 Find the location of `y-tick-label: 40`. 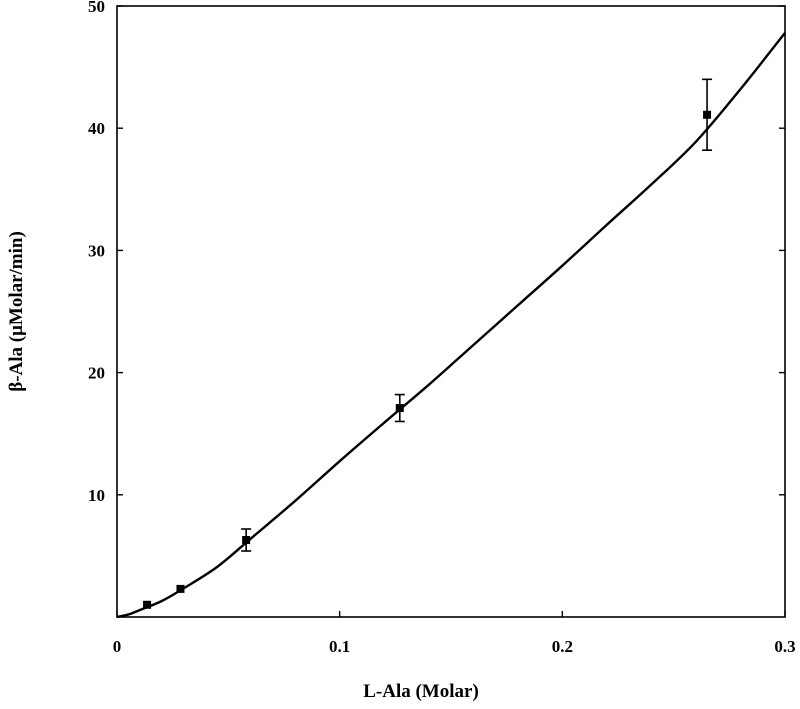

y-tick-label: 40 is located at coordinates (96, 128).